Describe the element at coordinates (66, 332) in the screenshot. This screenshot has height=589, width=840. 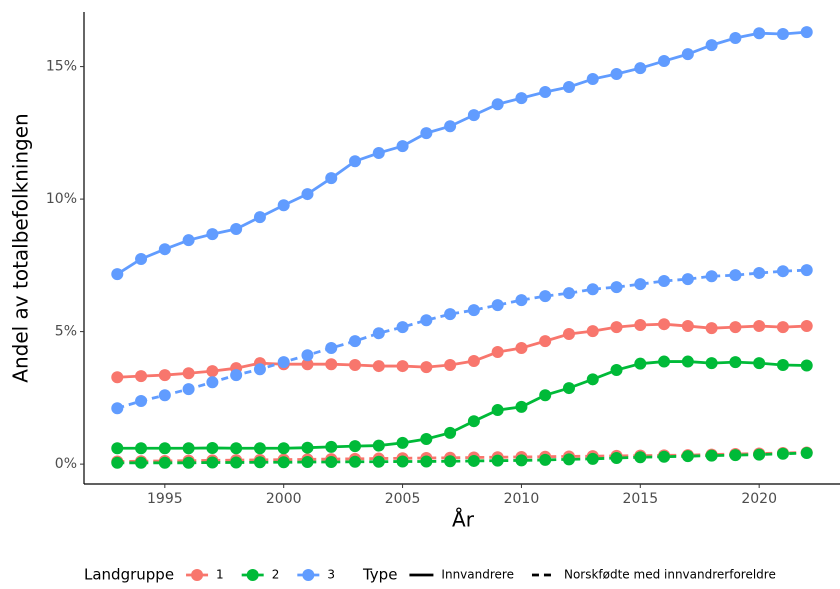
I see `y-tick-label: 5%` at that location.